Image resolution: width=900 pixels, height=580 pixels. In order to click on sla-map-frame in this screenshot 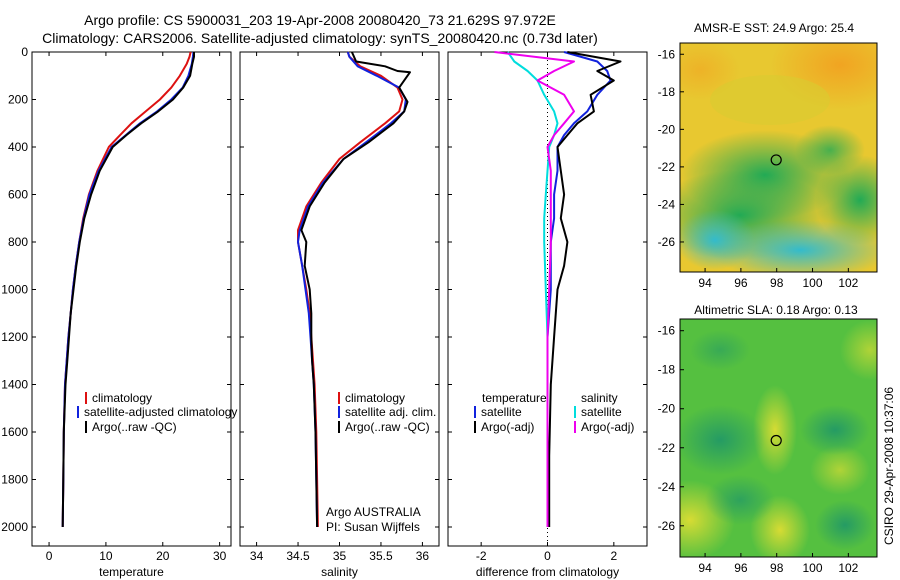, I will do `click(778, 438)`.